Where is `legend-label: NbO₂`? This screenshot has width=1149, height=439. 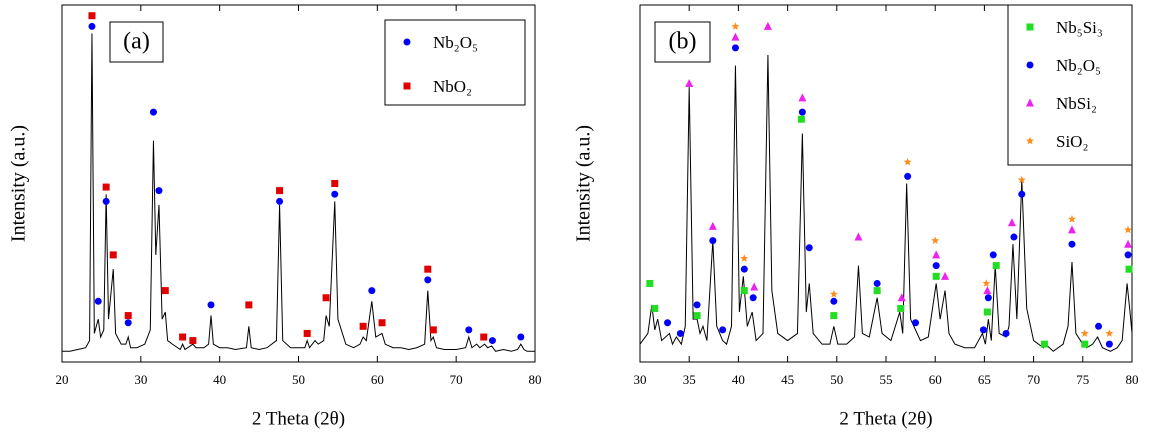
legend-label: NbO₂ is located at coordinates (452, 86).